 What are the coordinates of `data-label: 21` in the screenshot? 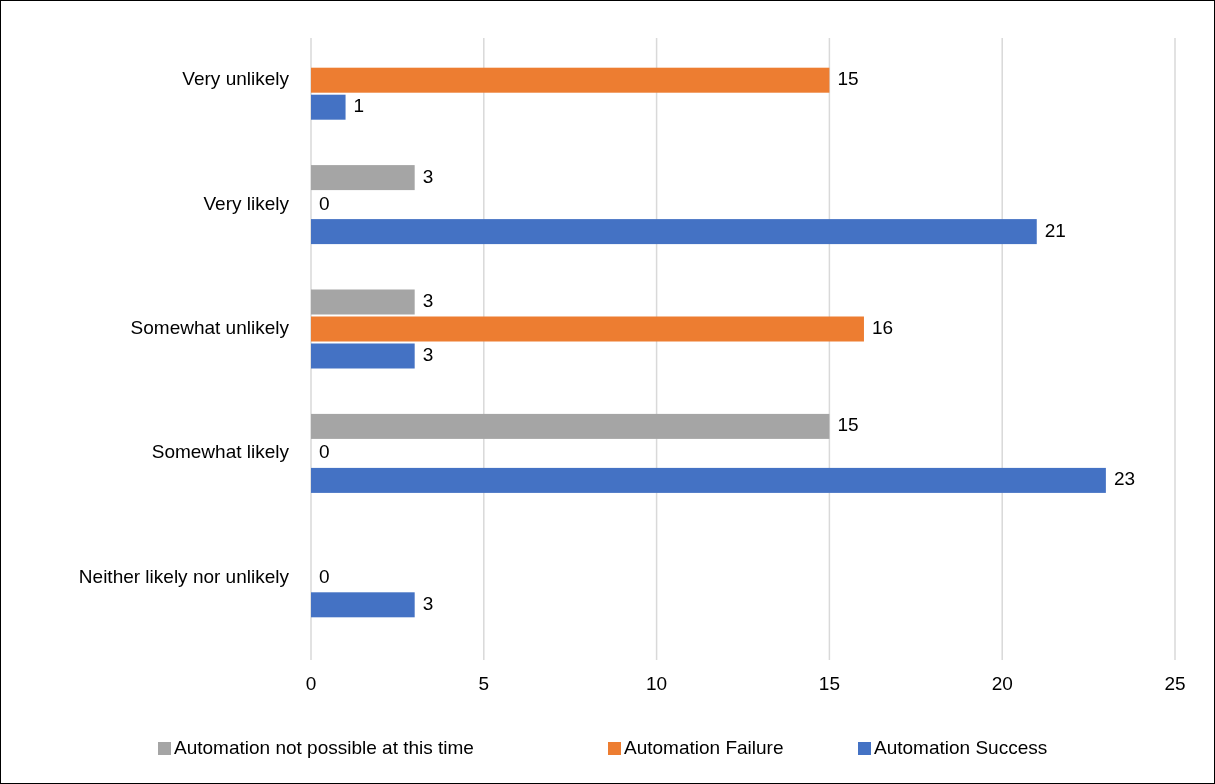 It's located at (1055, 230).